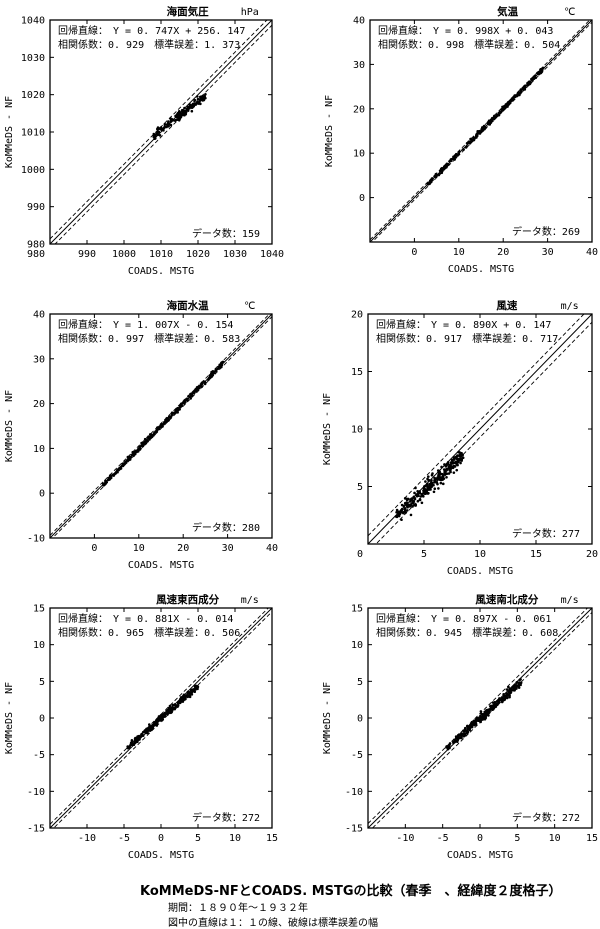 Image resolution: width=600 pixels, height=929 pixels. Describe the element at coordinates (548, 252) in the screenshot. I see `x-tick-label: 30` at that location.